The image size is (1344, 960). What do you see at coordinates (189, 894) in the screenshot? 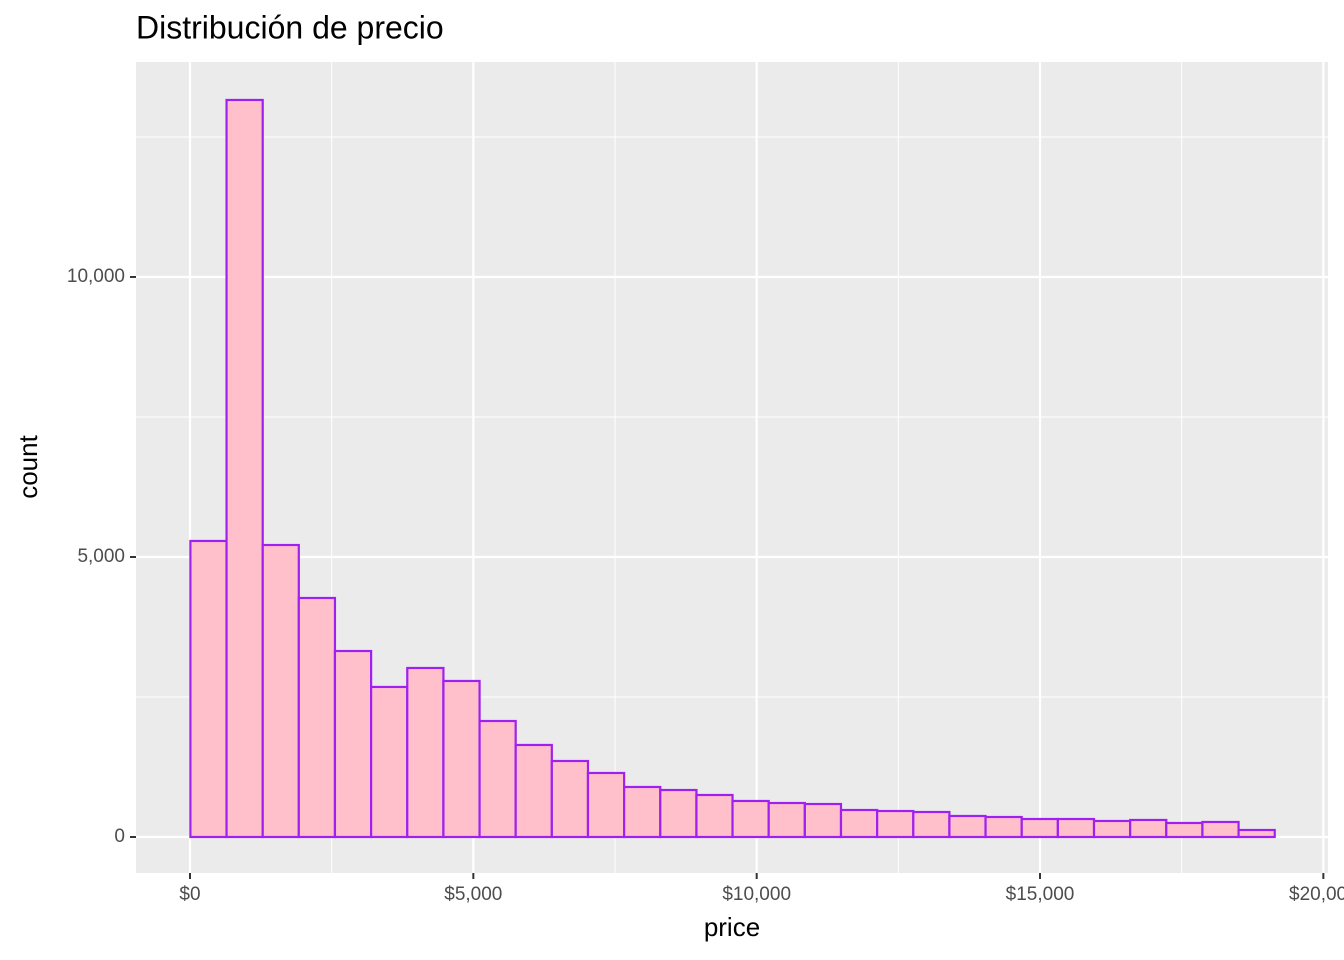
I see `x-tick-label: $0` at bounding box center [189, 894].